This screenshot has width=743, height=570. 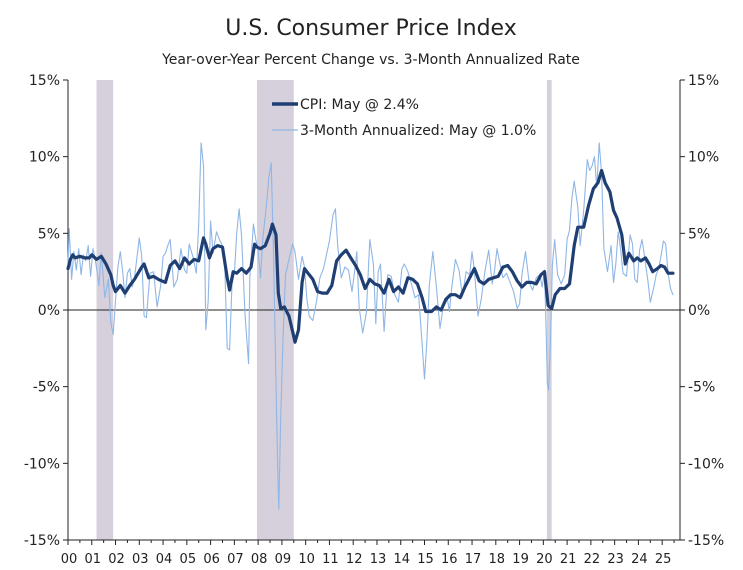 I want to click on y-tick-label-right: -10%, so click(x=706, y=464).